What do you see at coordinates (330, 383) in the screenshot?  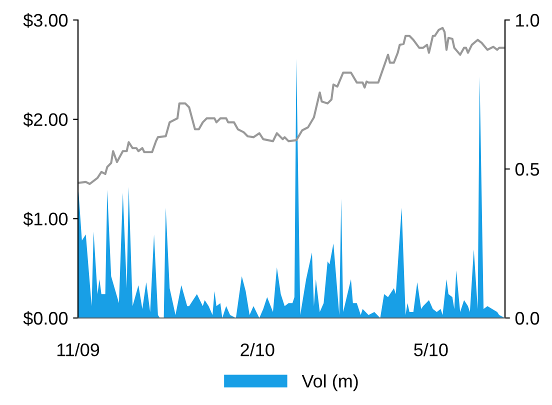 I see `legend-label: Vol (m)` at bounding box center [330, 383].